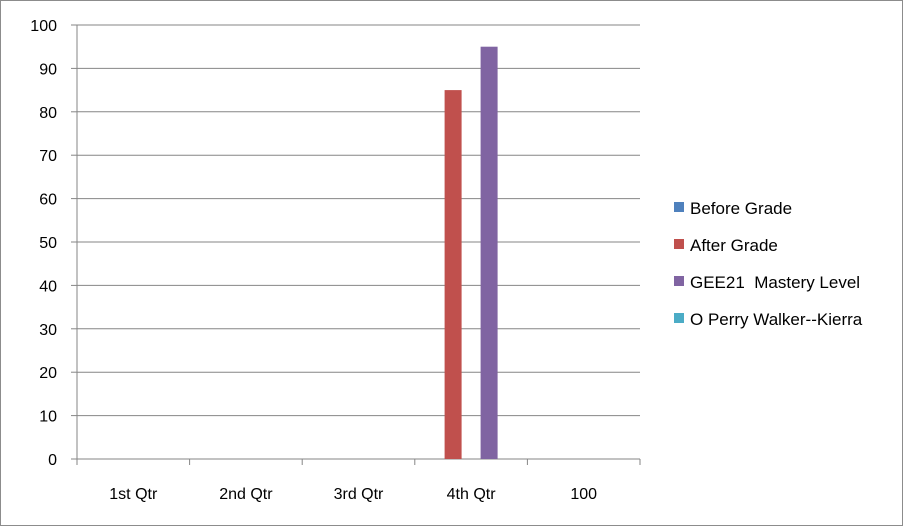 Image resolution: width=903 pixels, height=530 pixels. What do you see at coordinates (48, 156) in the screenshot?
I see `y-tick-label: 70` at bounding box center [48, 156].